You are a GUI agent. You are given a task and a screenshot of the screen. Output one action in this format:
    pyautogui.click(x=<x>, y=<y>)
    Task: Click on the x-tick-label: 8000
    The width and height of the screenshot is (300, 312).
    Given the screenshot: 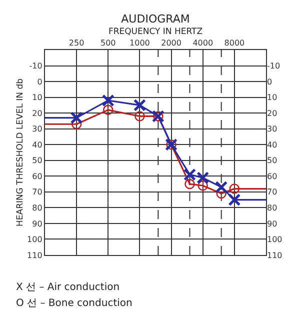 What is the action you would take?
    pyautogui.click(x=234, y=43)
    